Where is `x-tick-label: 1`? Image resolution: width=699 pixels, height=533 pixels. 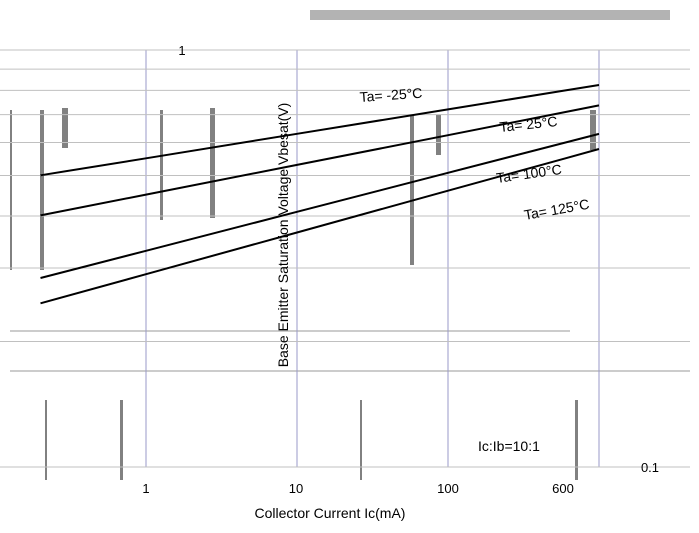 x-tick-label: 1 is located at coordinates (145, 488).